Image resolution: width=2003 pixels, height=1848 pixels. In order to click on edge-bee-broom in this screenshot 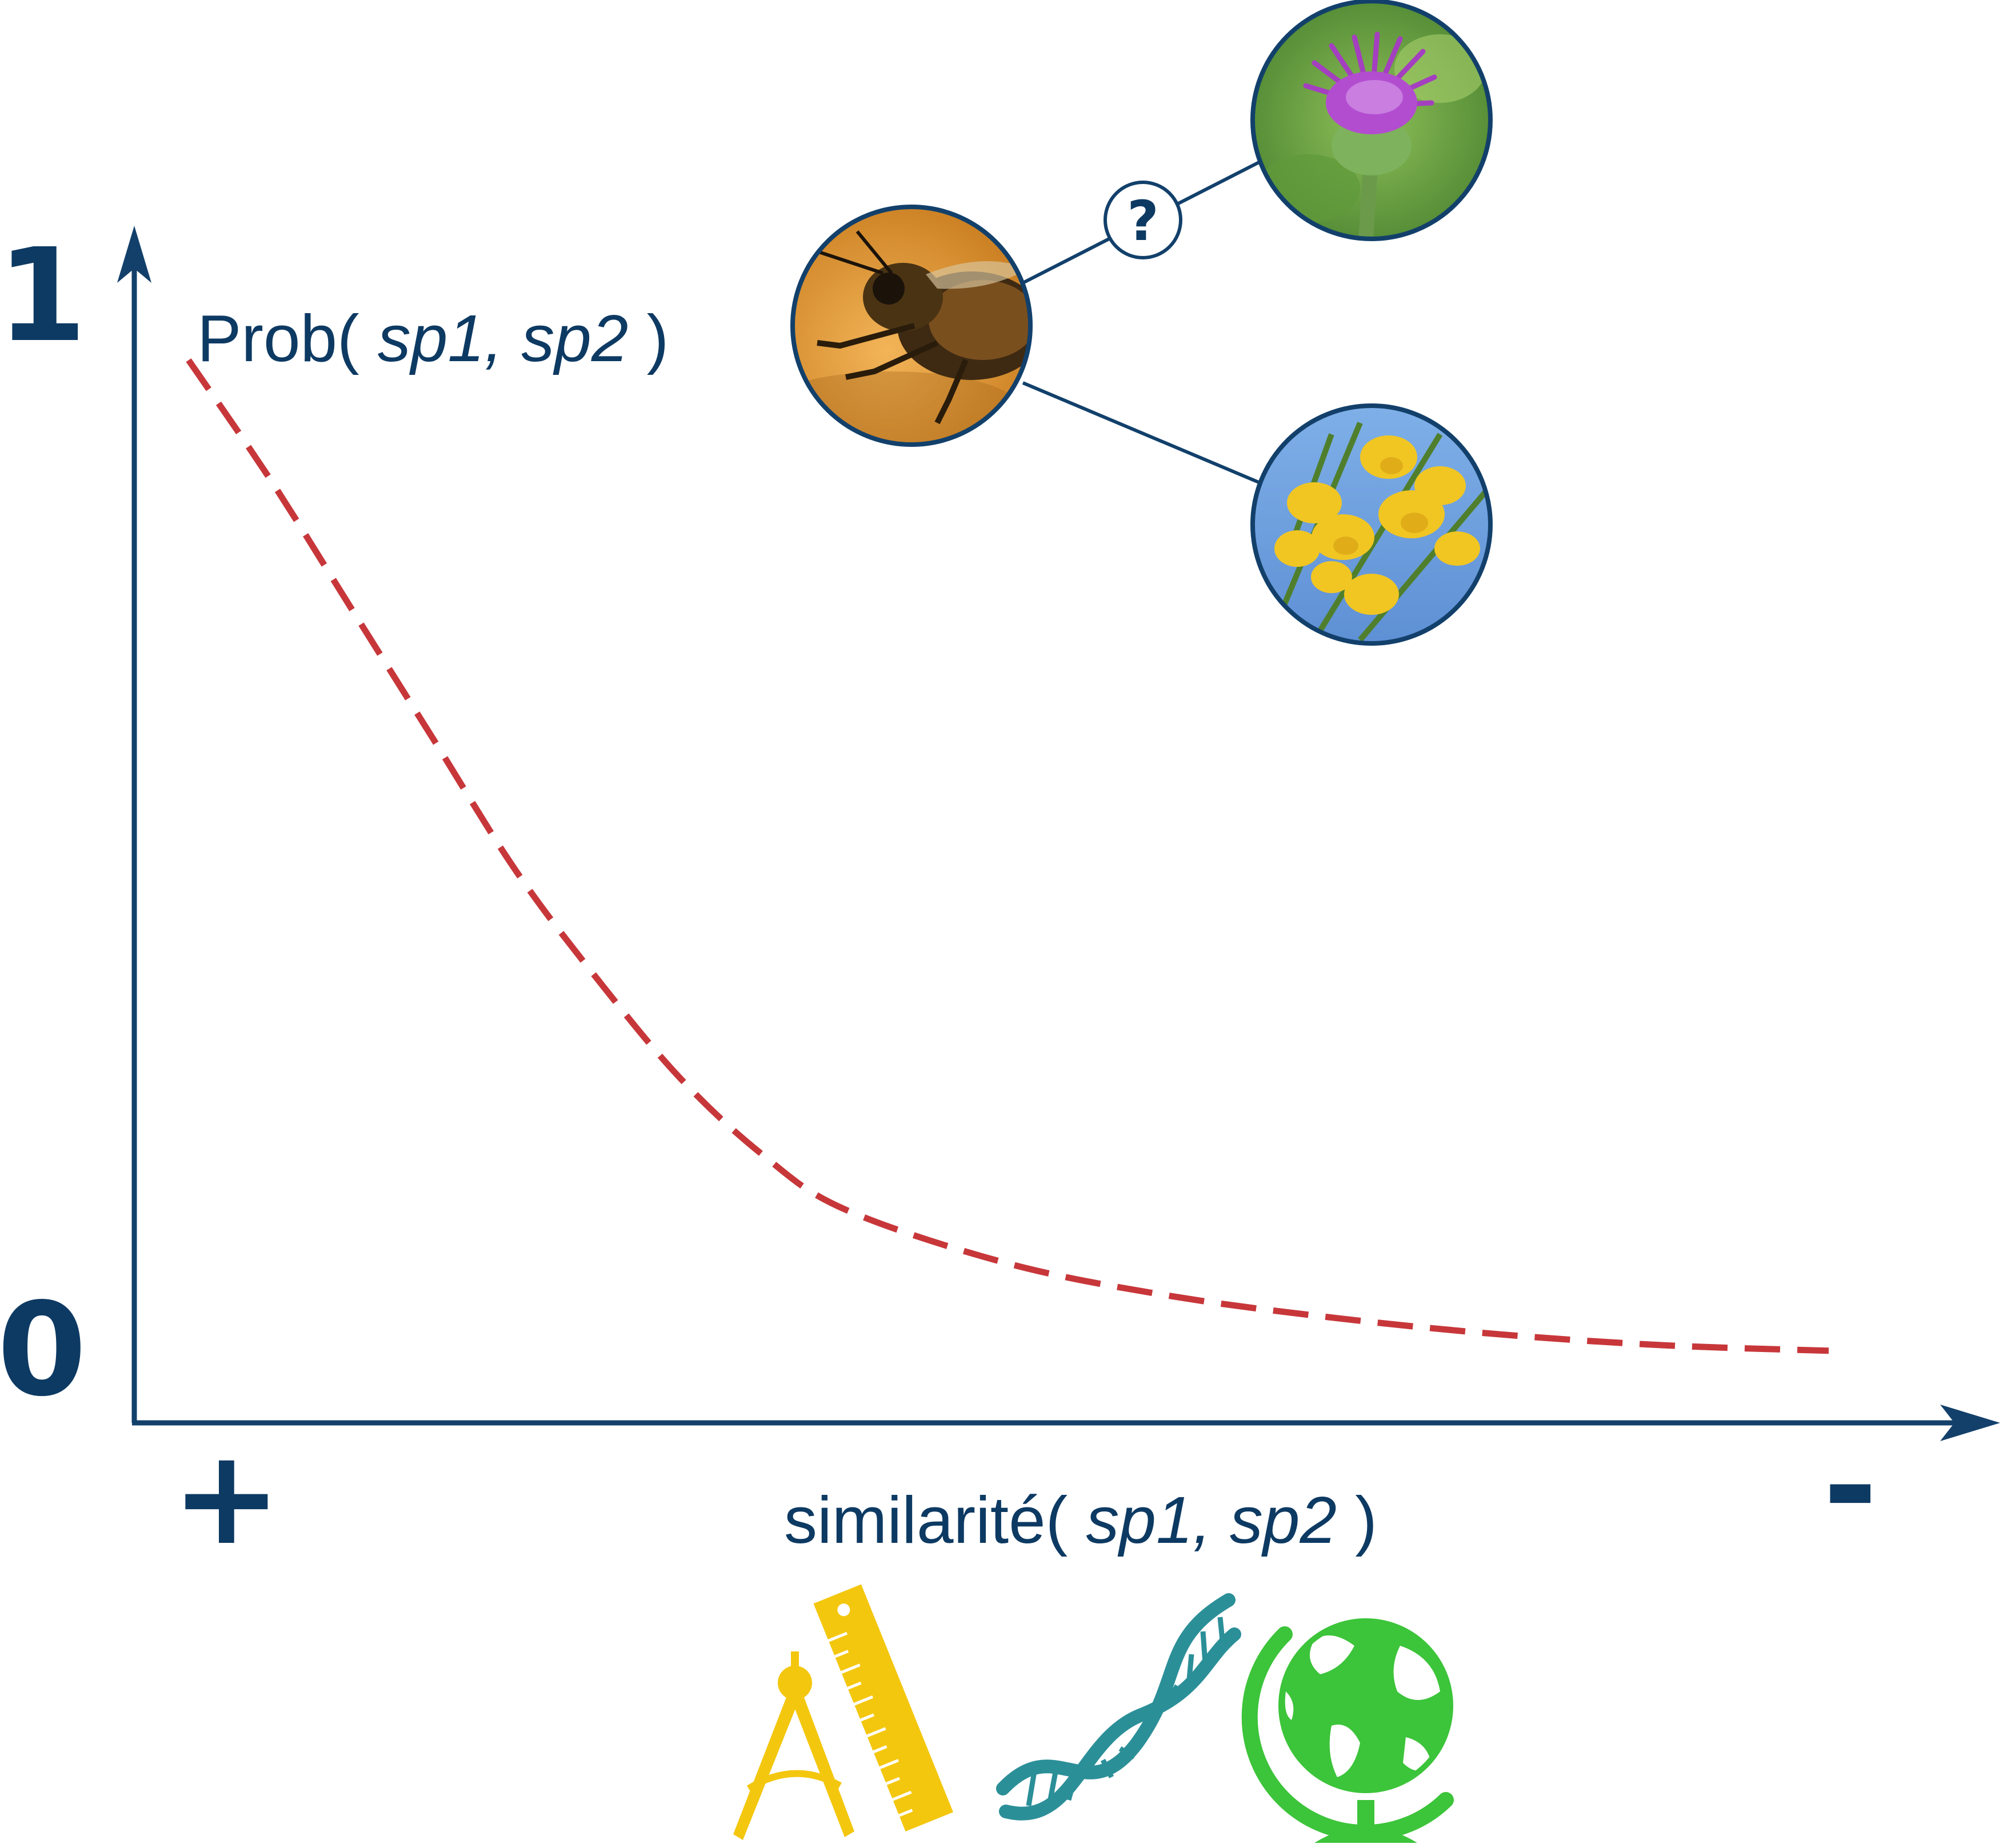, I will do `click(1141, 433)`.